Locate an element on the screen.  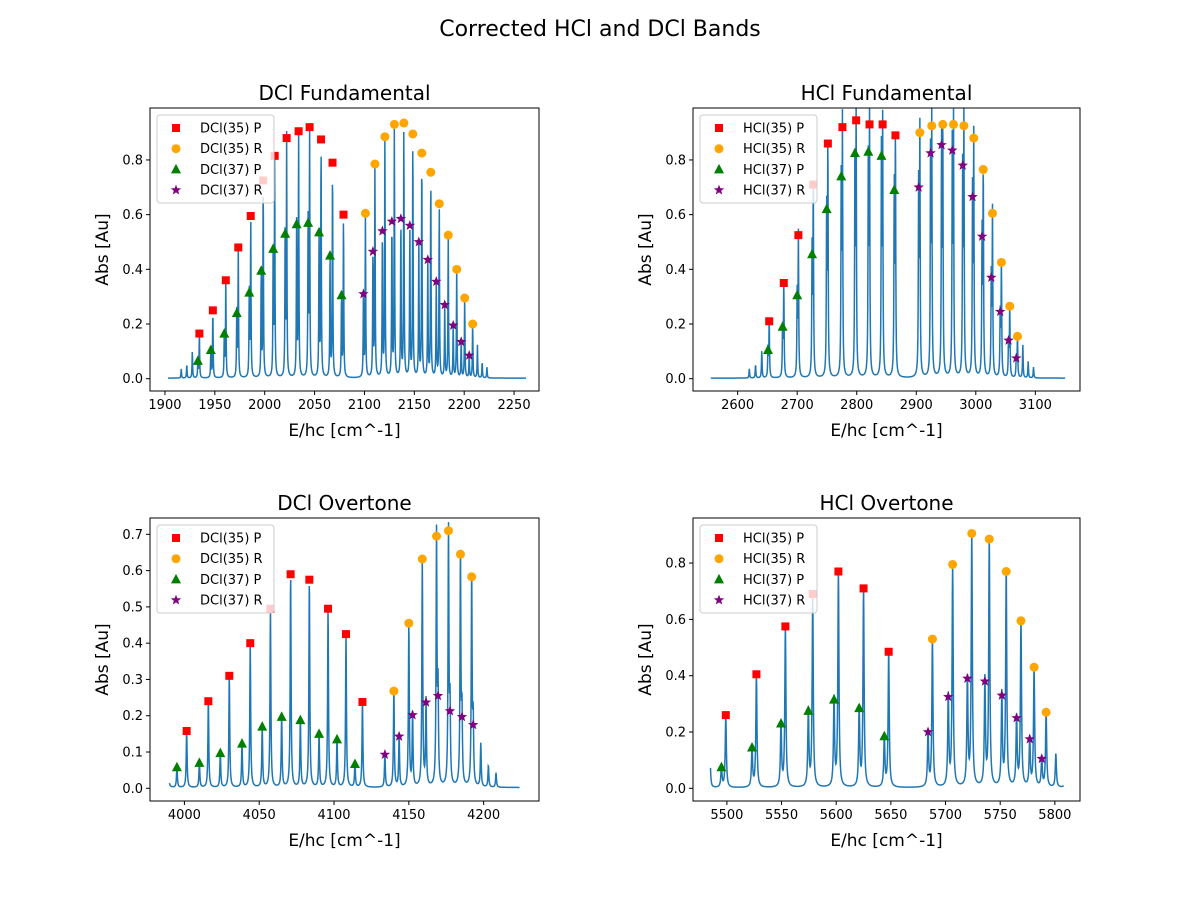
y-tick-label: 0.3 is located at coordinates (132, 680).